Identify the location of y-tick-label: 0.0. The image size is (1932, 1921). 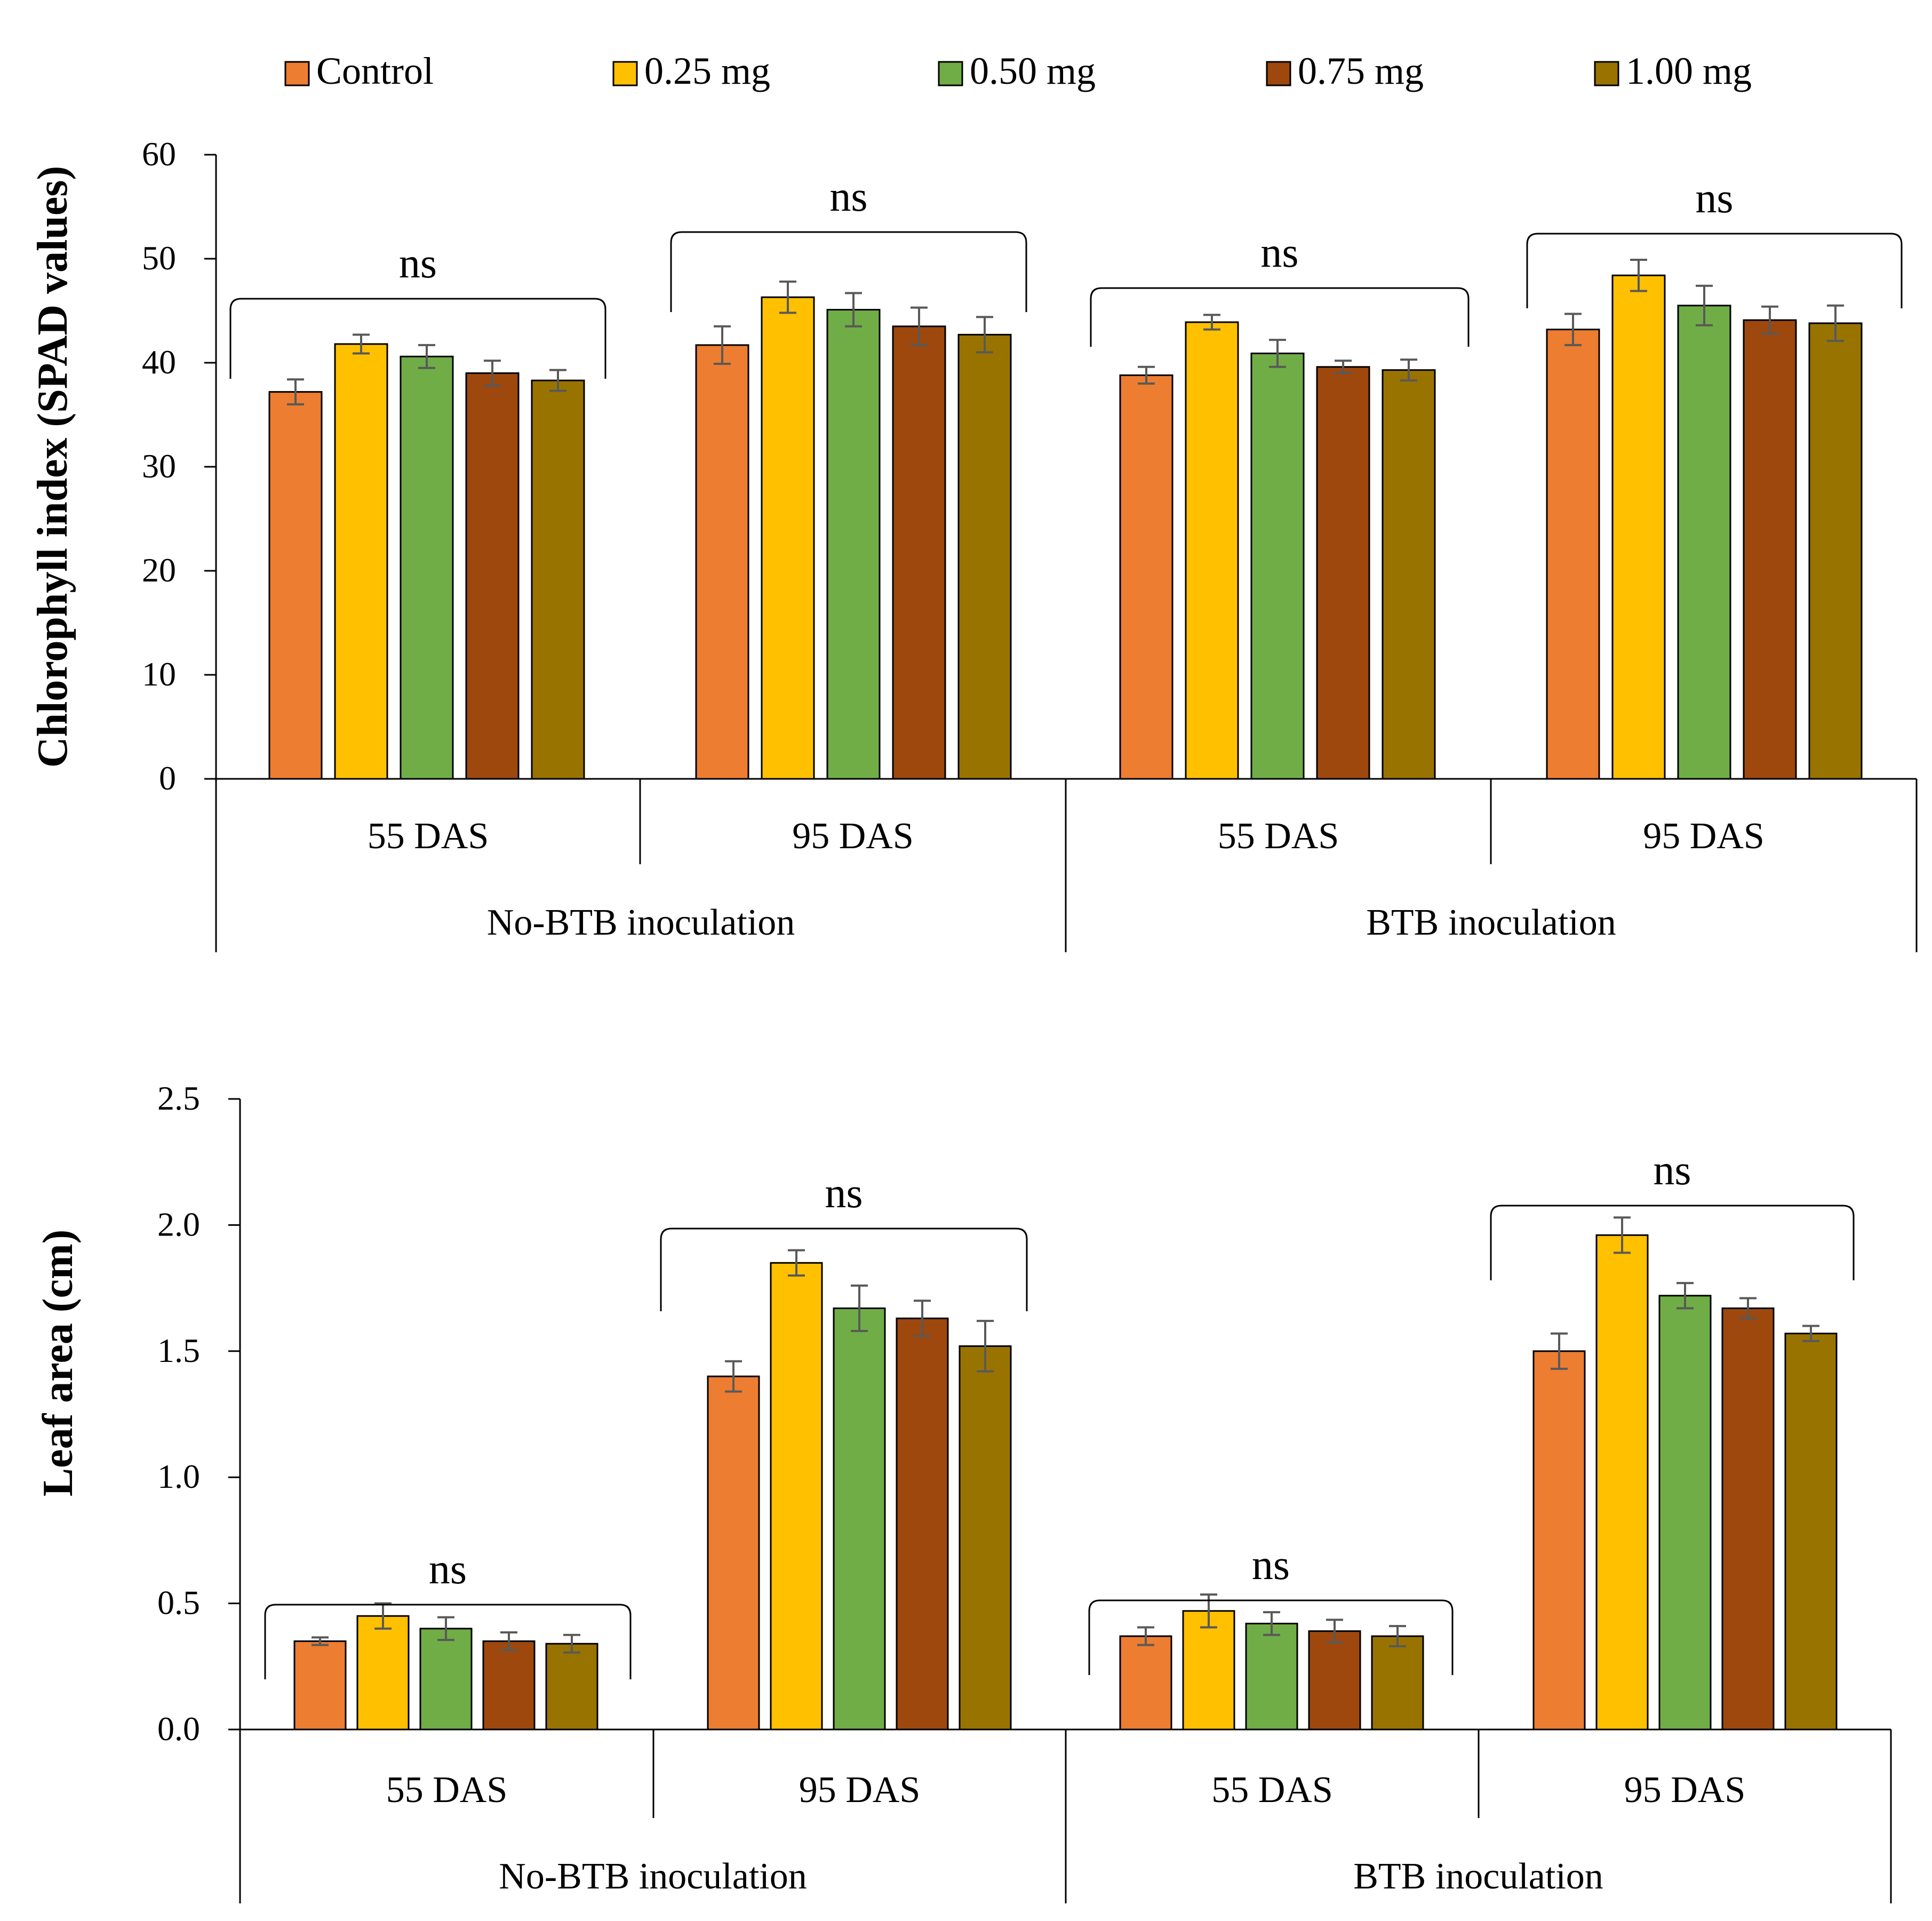
(179, 1729).